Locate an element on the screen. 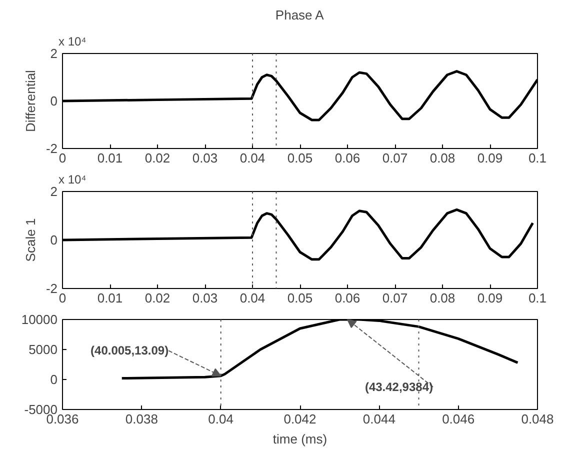 Image resolution: width=567 pixels, height=449 pixels. line-series is located at coordinates (298, 234).